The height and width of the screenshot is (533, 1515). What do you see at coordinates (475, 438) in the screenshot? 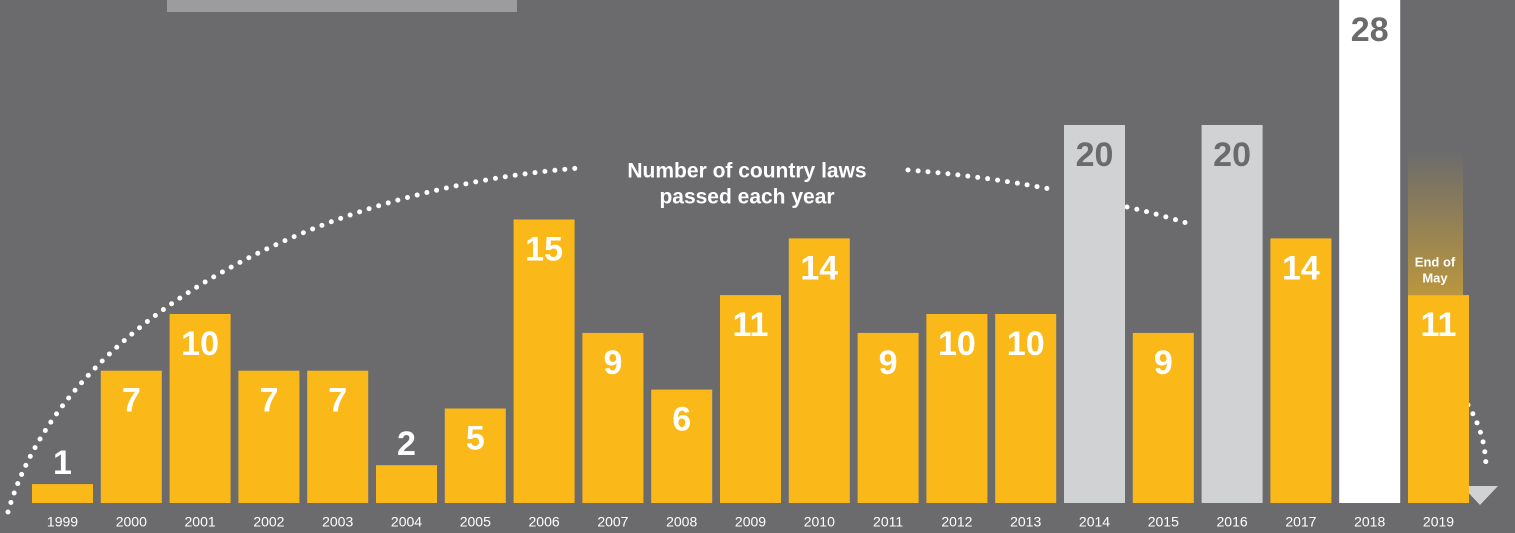
I see `value-label: 5` at bounding box center [475, 438].